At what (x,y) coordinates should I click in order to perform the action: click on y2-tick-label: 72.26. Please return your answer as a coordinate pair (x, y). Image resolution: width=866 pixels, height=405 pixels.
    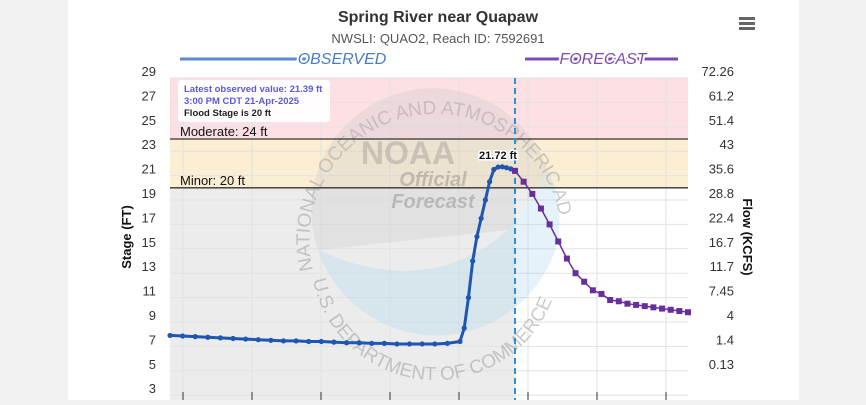
    Looking at the image, I should click on (717, 71).